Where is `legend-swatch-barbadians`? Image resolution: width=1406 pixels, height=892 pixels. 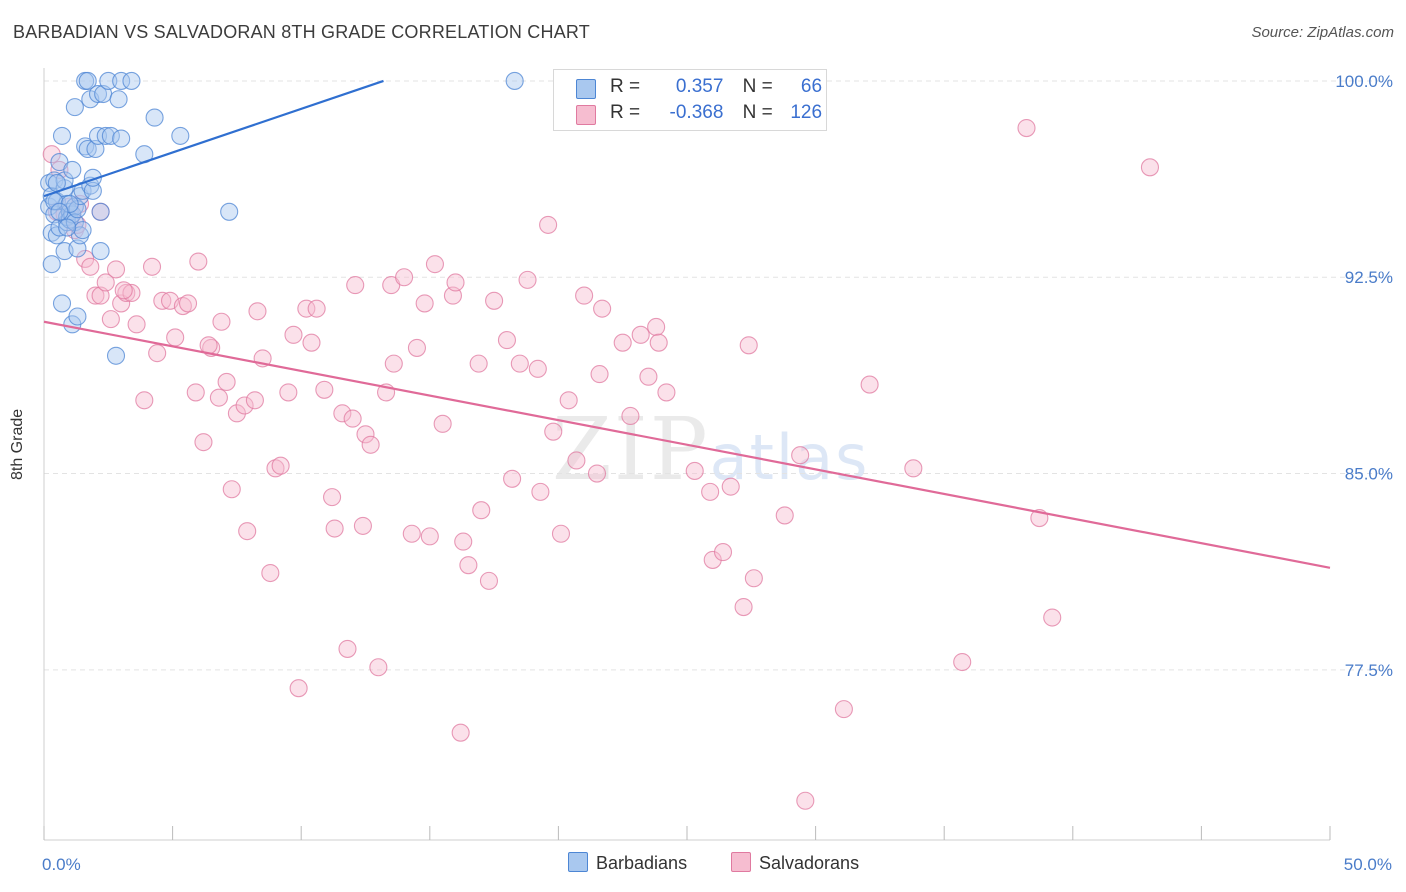 legend-swatch-barbadians is located at coordinates (586, 89).